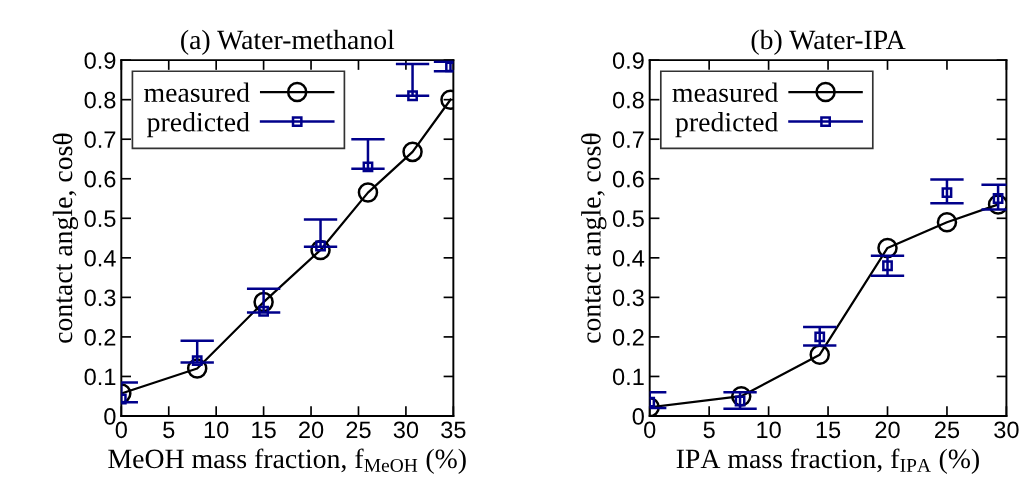 Image resolution: width=1028 pixels, height=497 pixels. What do you see at coordinates (287, 461) in the screenshot?
I see `x-axis-title: MeOH mass fraction, f$_{MeOH}$ (%)` at bounding box center [287, 461].